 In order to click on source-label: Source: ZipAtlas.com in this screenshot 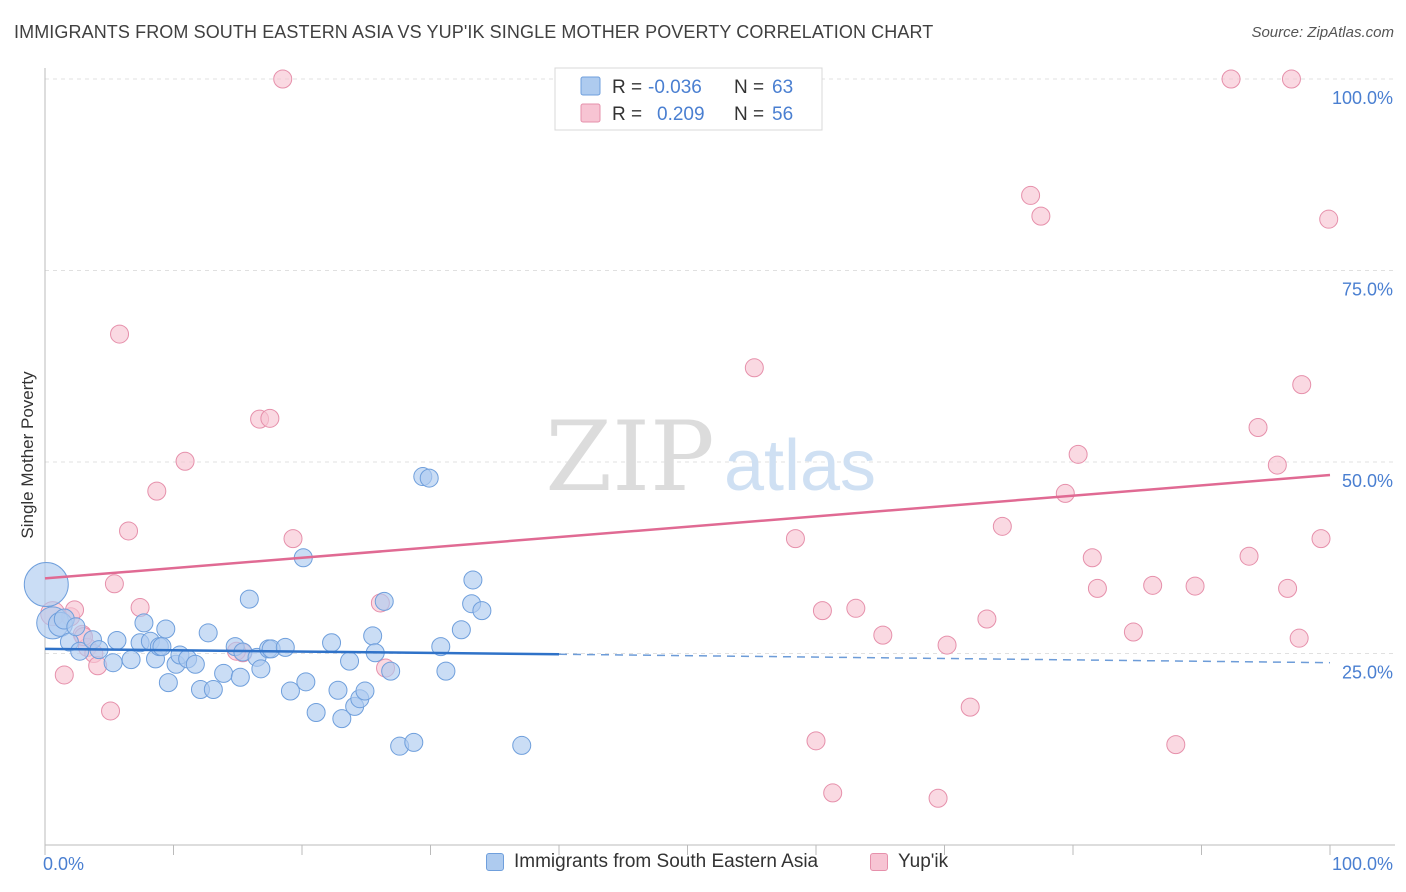, I will do `click(1322, 32)`.